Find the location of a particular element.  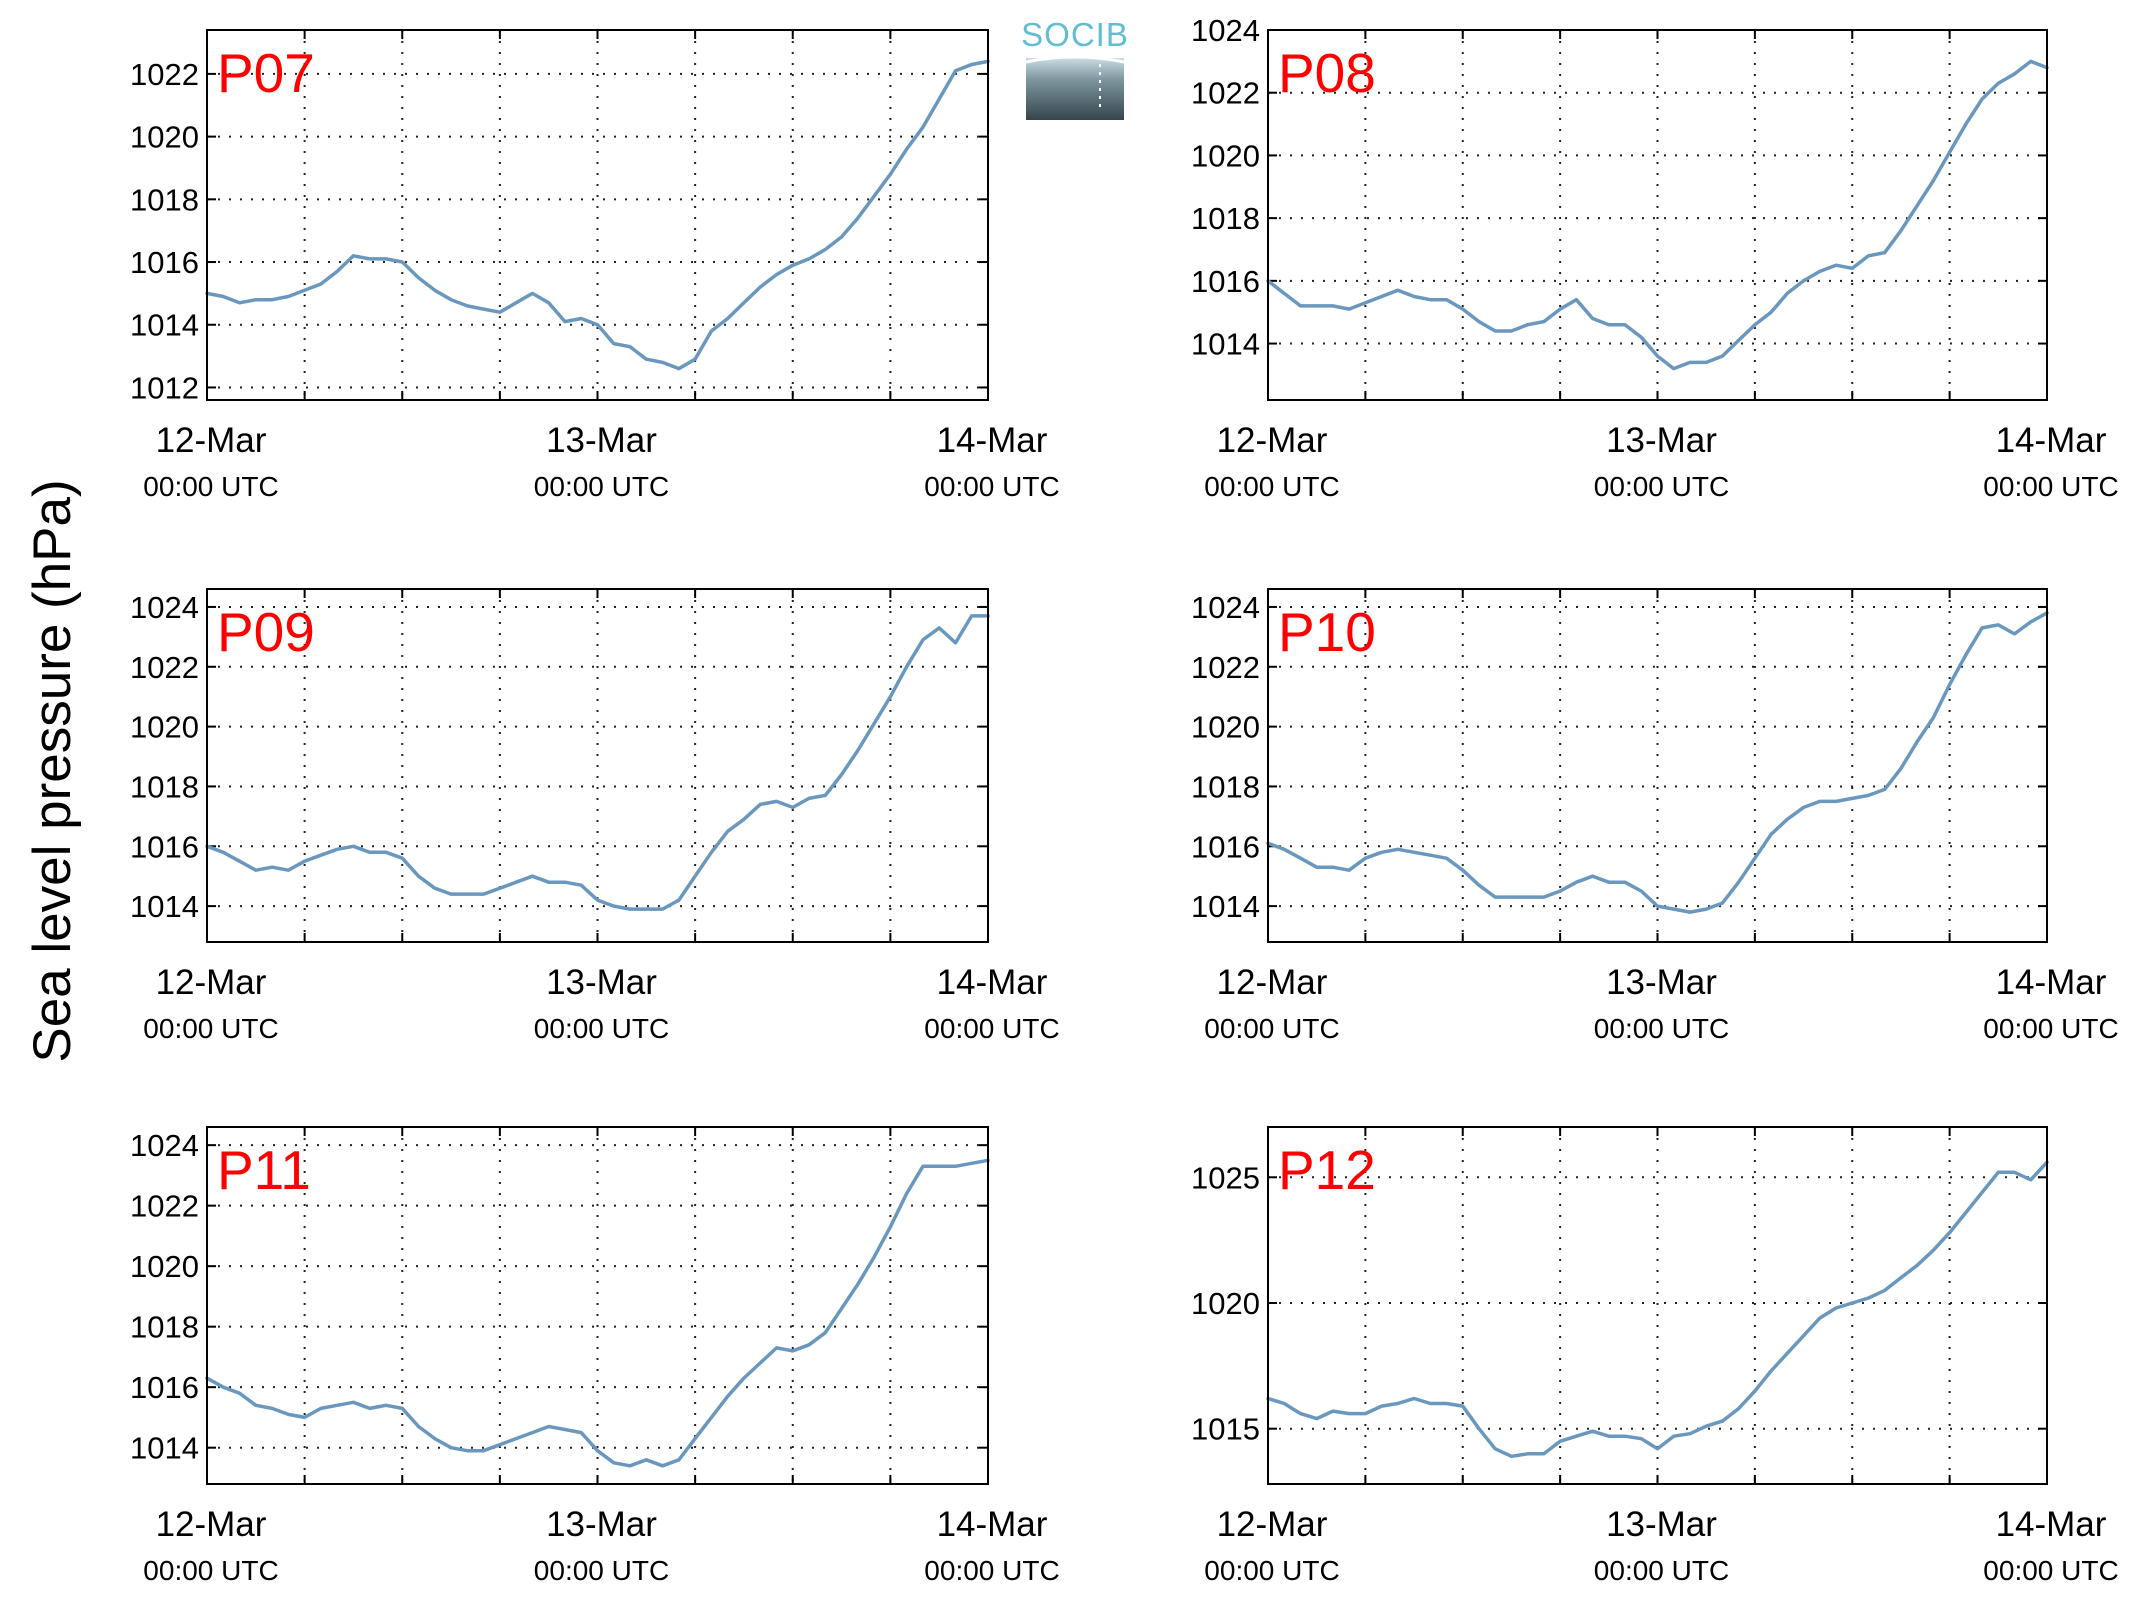

series-line-p08 is located at coordinates (1657, 215).